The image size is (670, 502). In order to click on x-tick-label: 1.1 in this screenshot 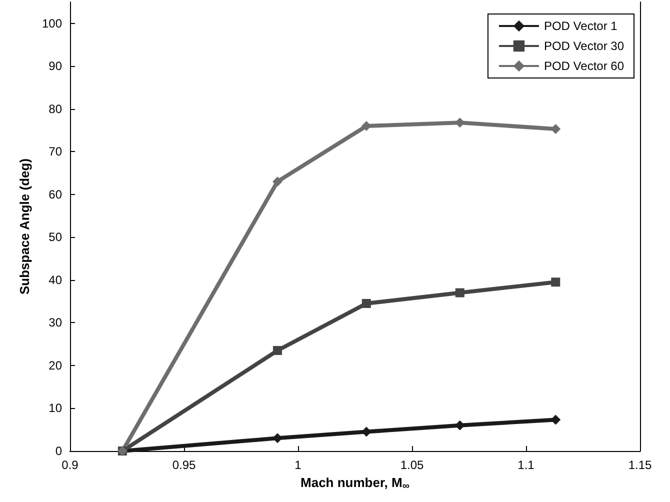, I will do `click(526, 465)`.